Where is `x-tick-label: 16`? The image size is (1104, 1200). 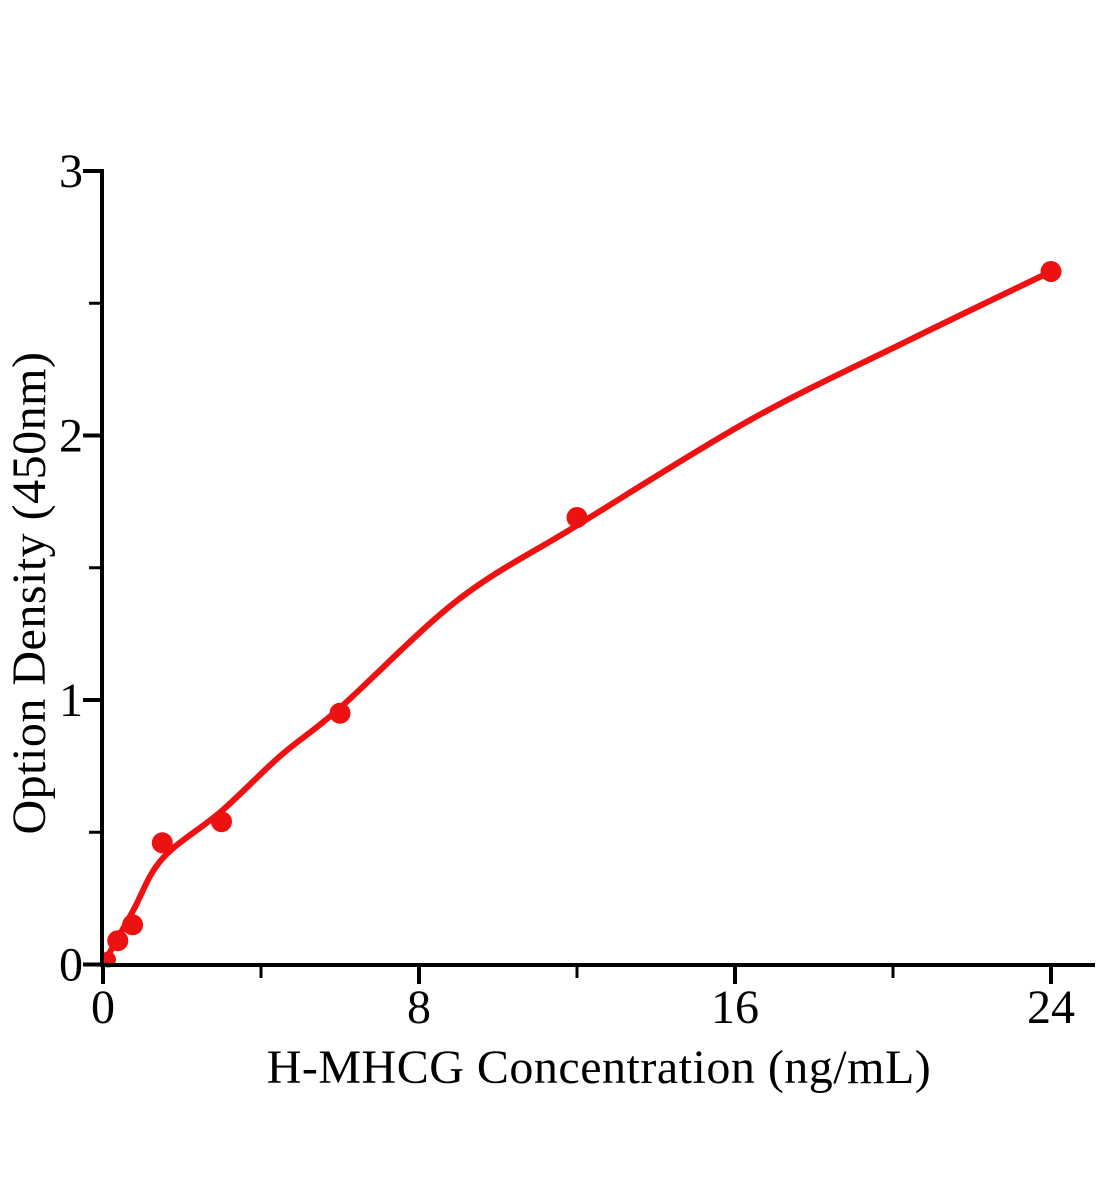 x-tick-label: 16 is located at coordinates (735, 1007).